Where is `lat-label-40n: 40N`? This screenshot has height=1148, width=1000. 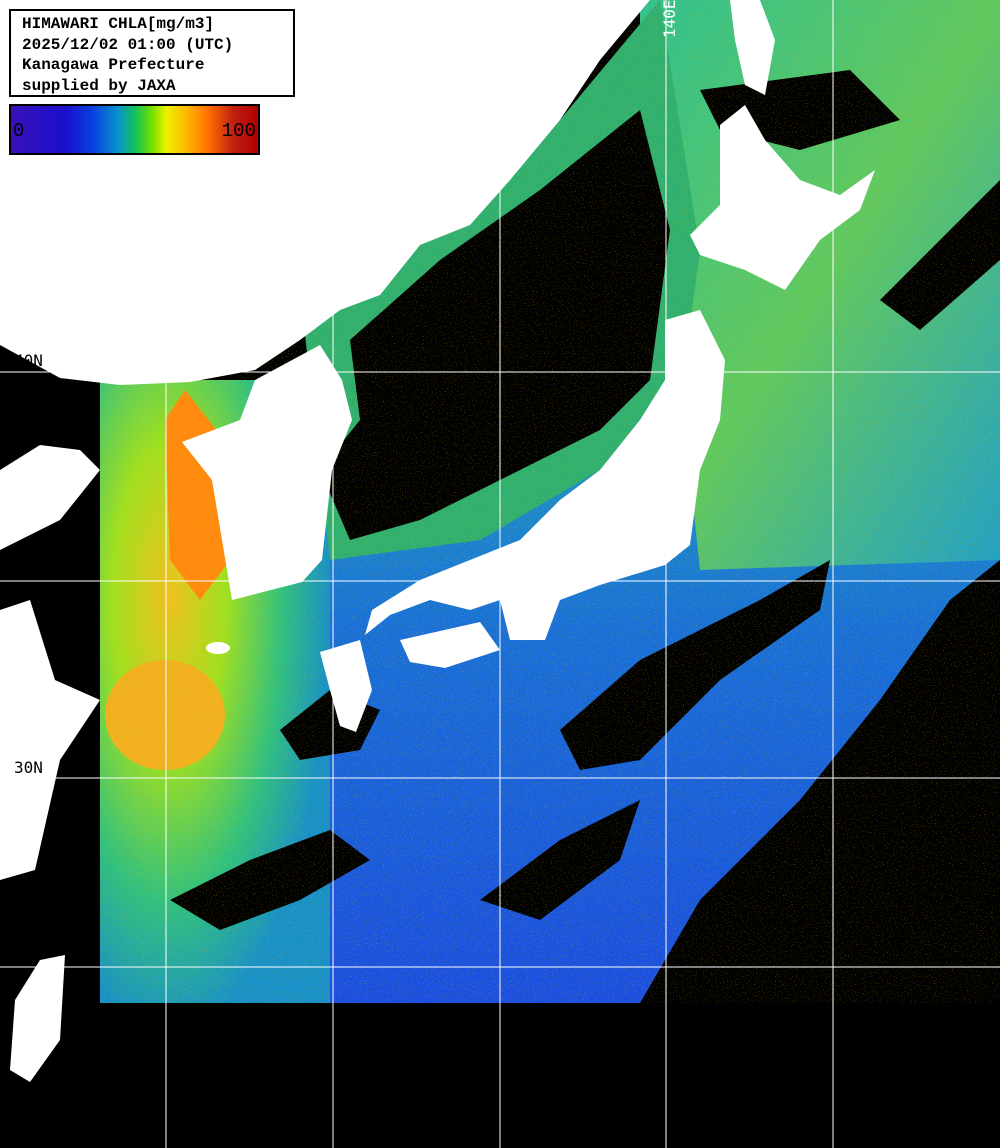
lat-label-40n: 40N is located at coordinates (28, 360).